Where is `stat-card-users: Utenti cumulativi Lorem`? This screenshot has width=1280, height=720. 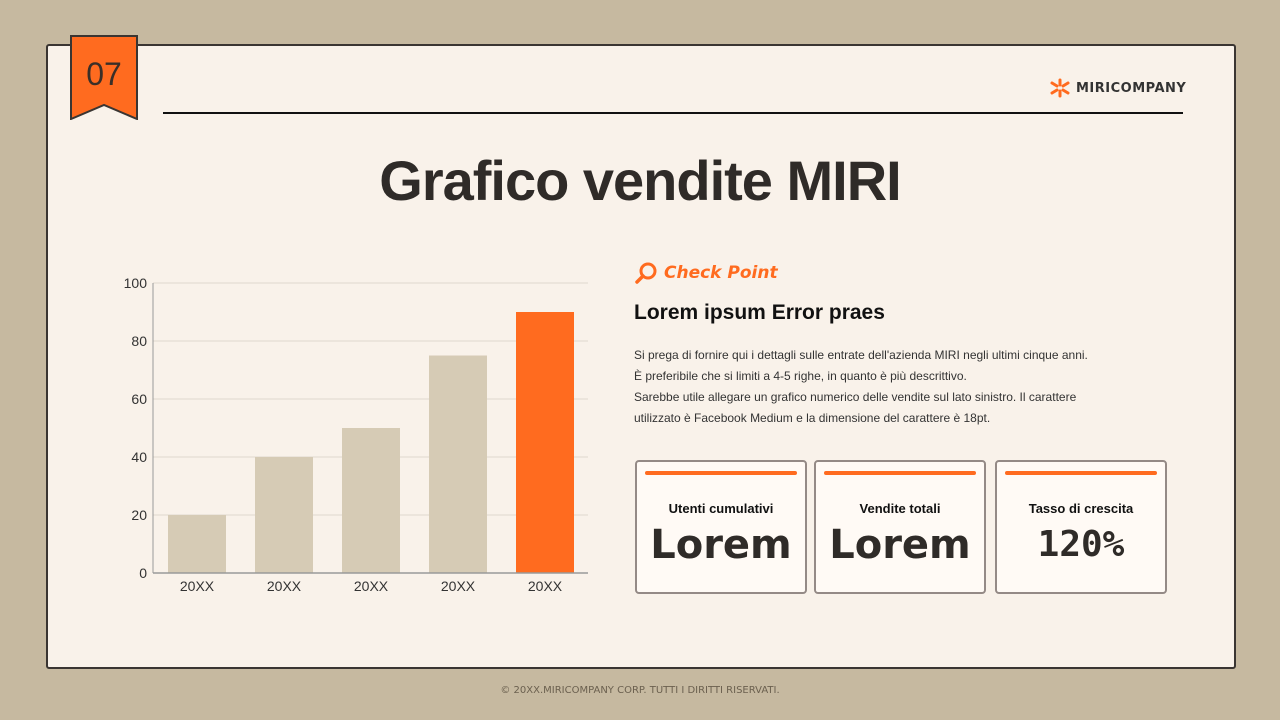 stat-card-users: Utenti cumulativi Lorem is located at coordinates (721, 527).